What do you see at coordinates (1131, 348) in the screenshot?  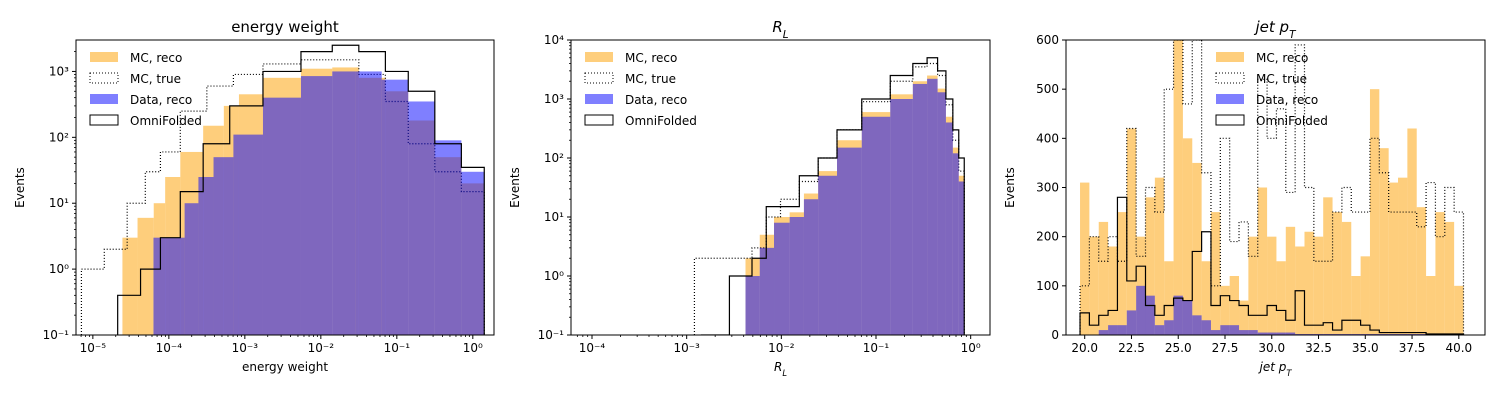 I see `x-tick-label: 22.5` at bounding box center [1131, 348].